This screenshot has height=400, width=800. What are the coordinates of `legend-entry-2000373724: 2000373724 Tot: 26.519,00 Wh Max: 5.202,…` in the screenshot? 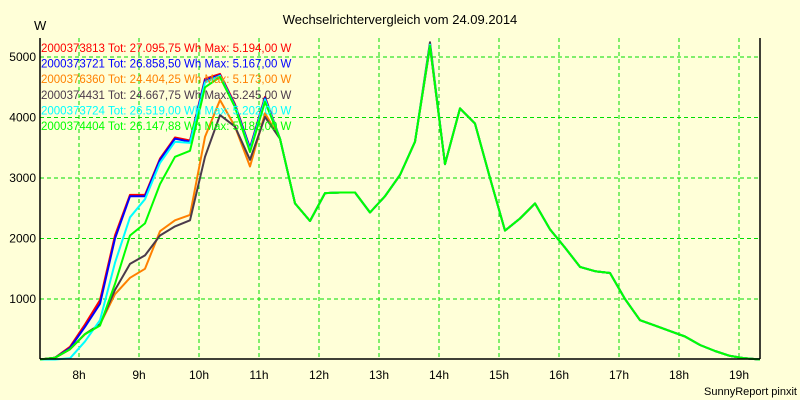 It's located at (166, 111).